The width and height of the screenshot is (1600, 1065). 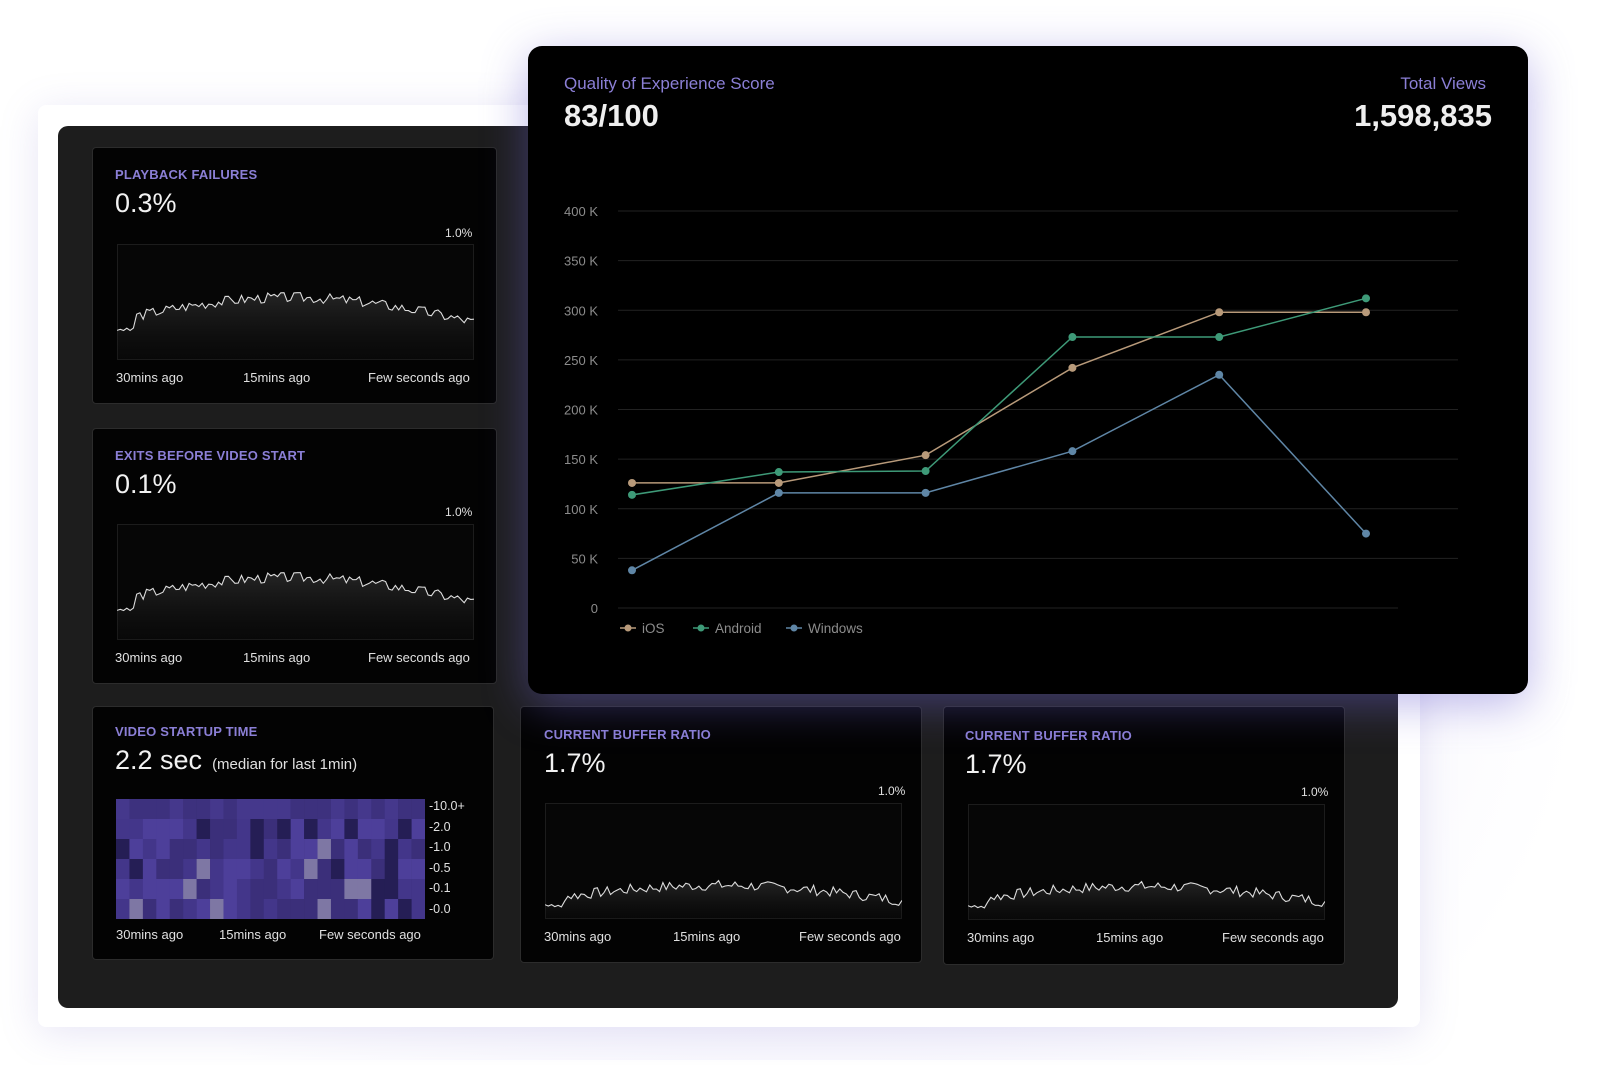 I want to click on legend-item: -0.5, so click(x=440, y=867).